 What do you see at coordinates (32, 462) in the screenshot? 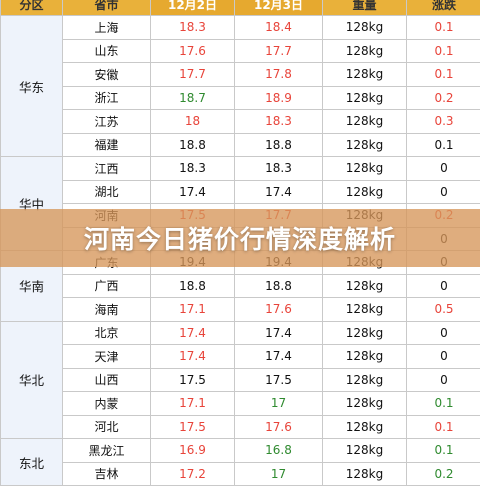
I see `region-cell: 东北` at bounding box center [32, 462].